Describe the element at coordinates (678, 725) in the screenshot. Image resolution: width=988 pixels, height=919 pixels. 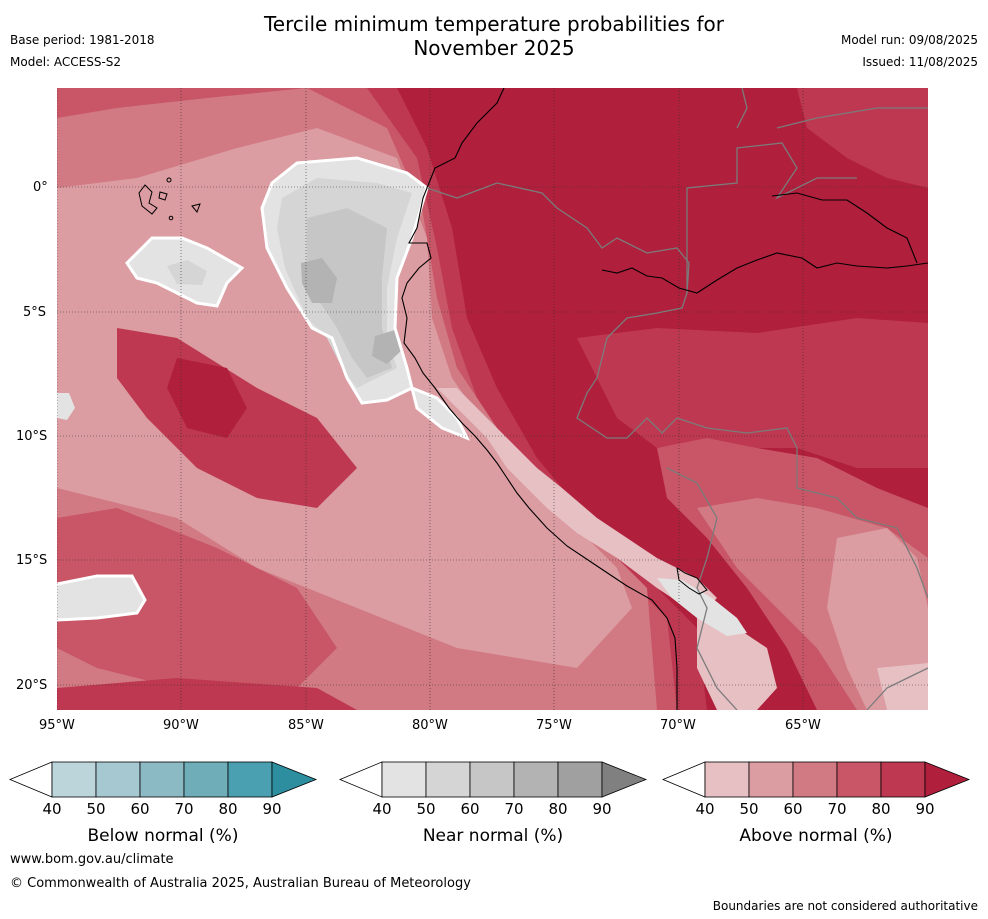
I see `lon-label-70w: 70°W` at that location.